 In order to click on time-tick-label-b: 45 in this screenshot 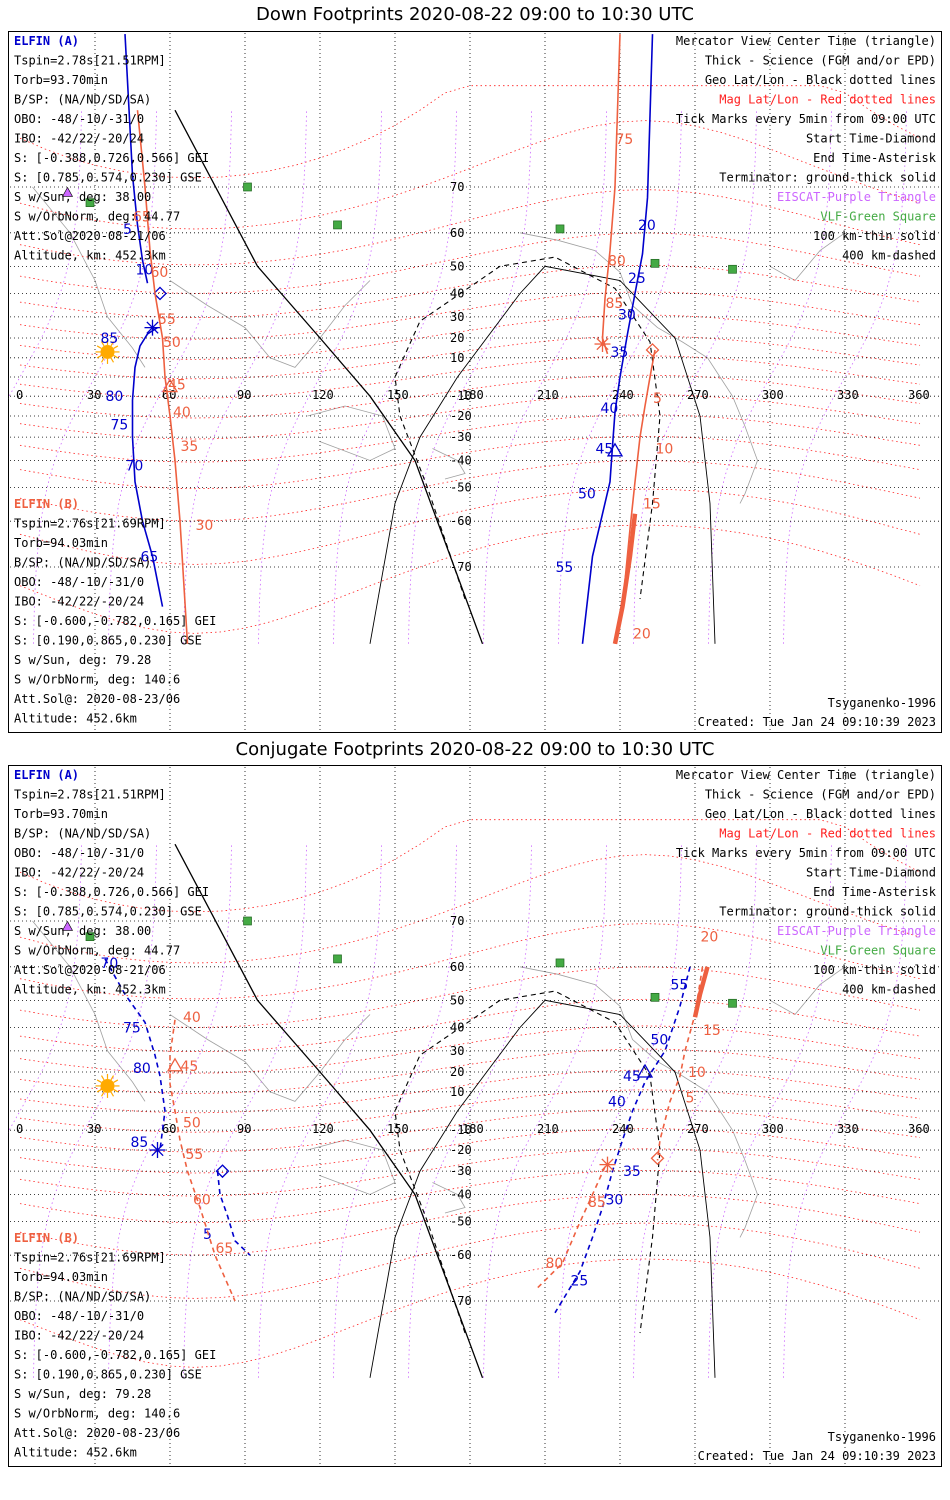, I will do `click(190, 1067)`.